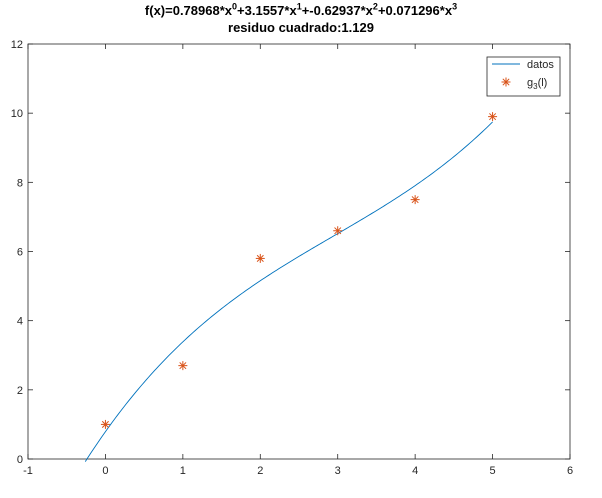 The image size is (602, 498). Describe the element at coordinates (17, 114) in the screenshot. I see `y-tick-label-5: 10` at that location.